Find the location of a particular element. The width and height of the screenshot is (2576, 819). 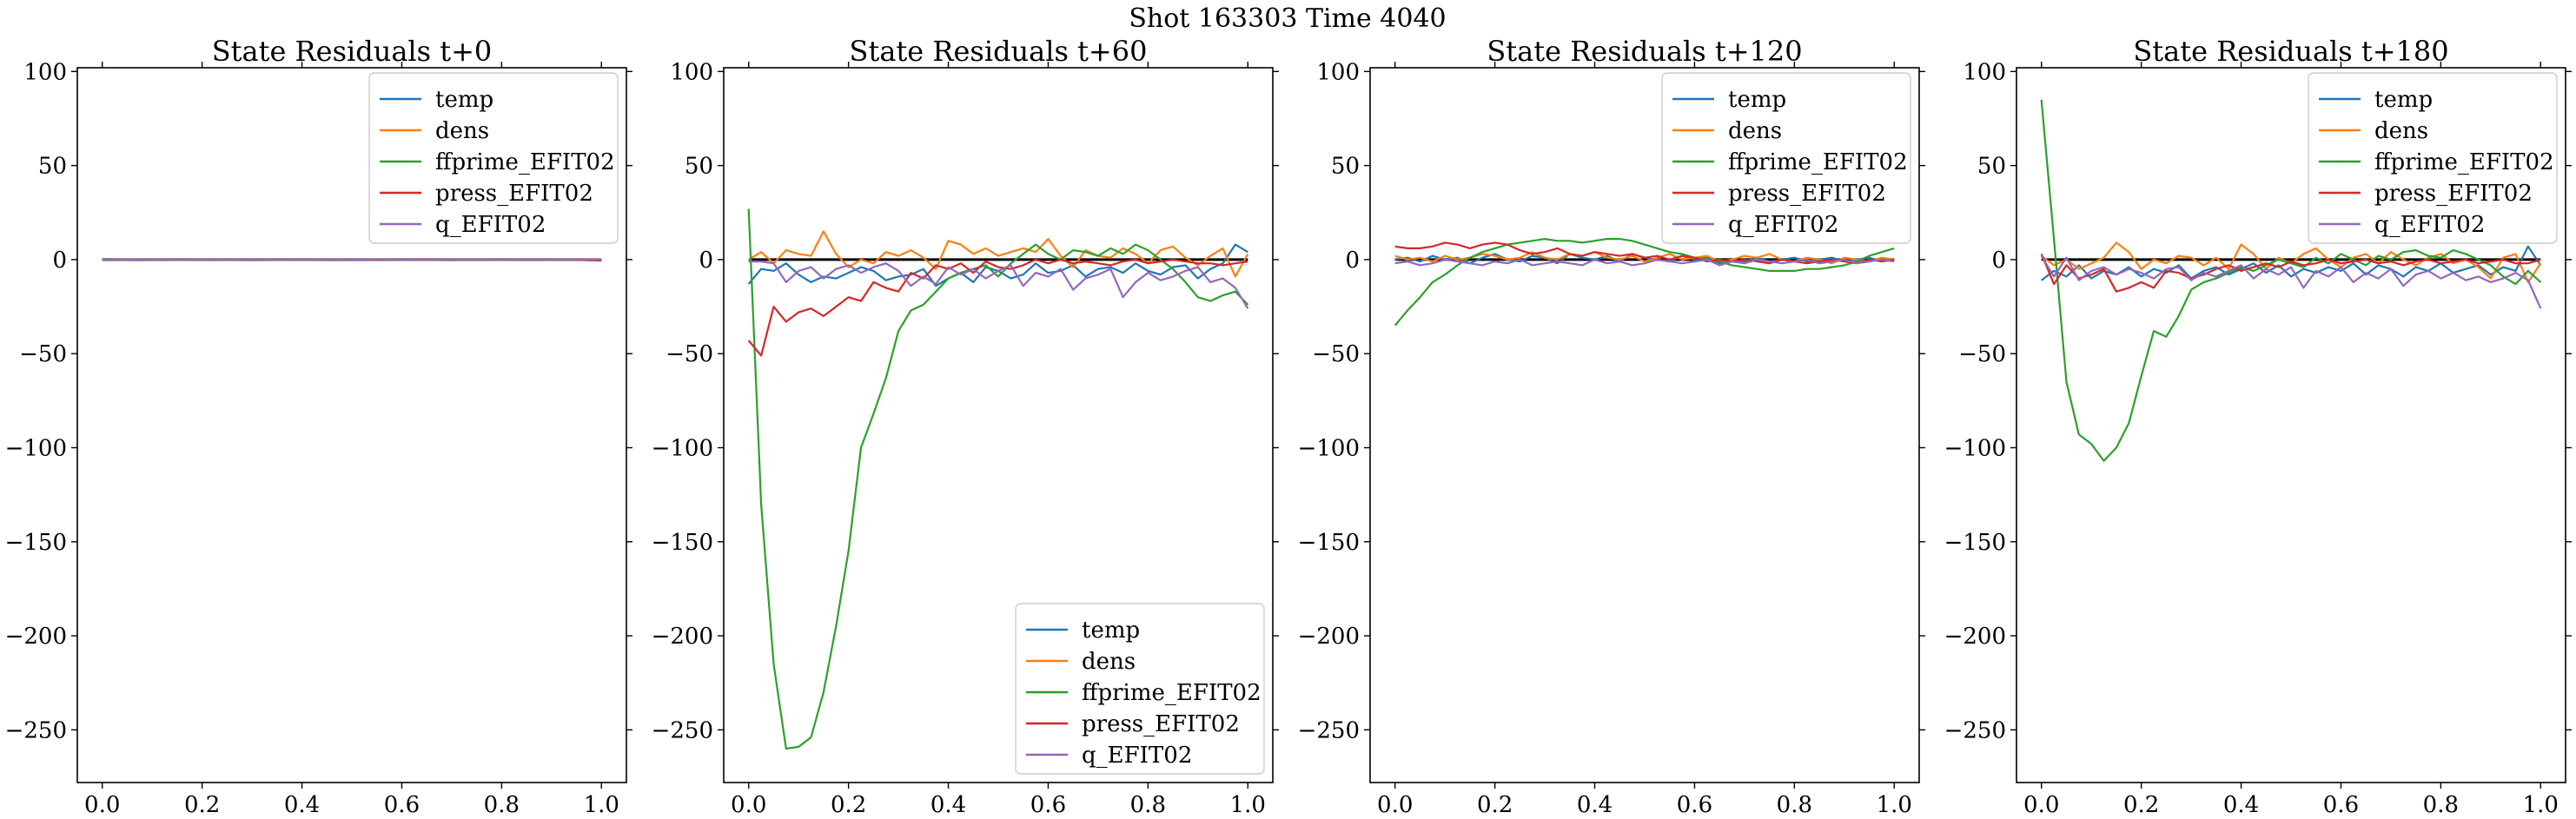

figure-title: Shot 163303 Time 4040 is located at coordinates (1287, 18).